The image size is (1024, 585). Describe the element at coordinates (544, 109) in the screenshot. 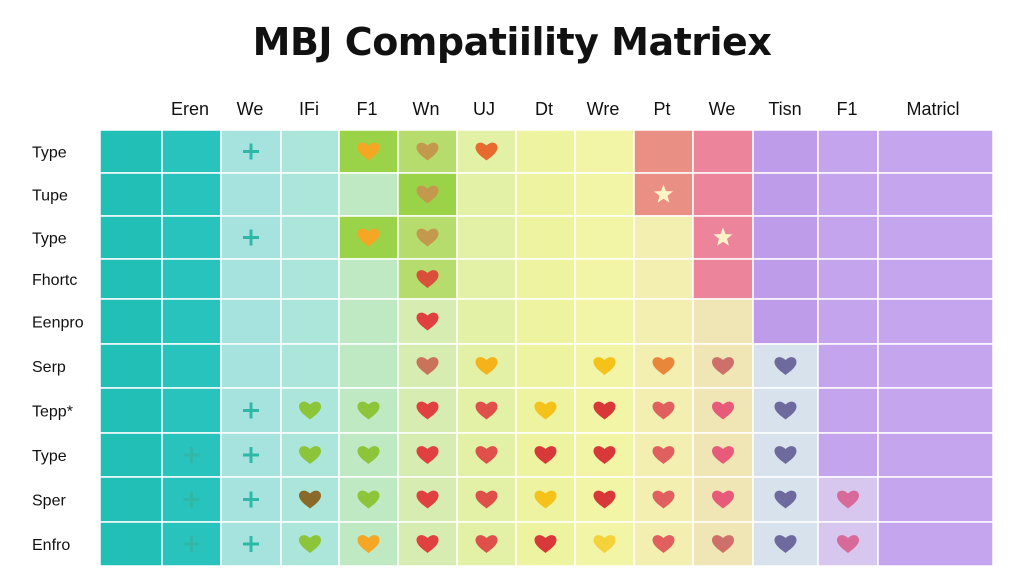

I see `column-header: Dt` at that location.